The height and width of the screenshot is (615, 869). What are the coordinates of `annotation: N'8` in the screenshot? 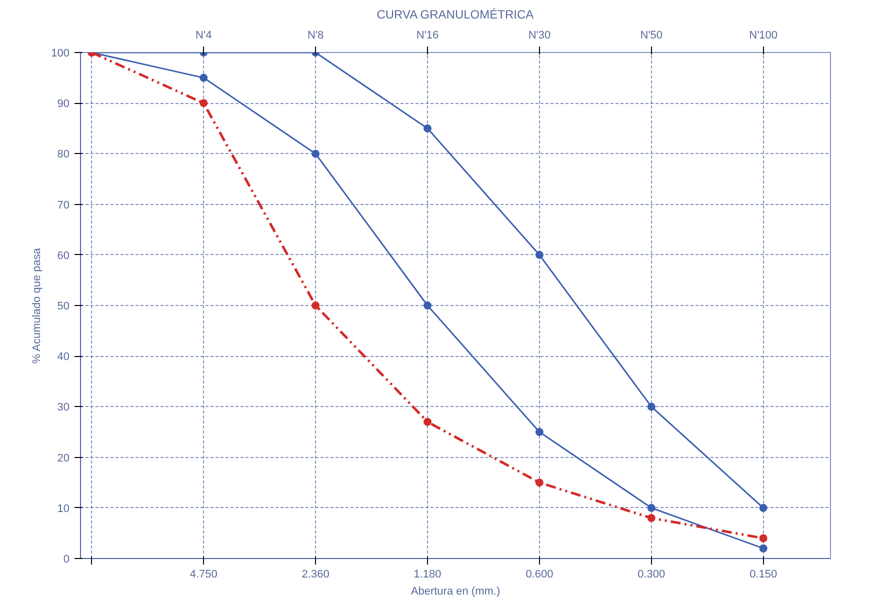 It's located at (315, 36).